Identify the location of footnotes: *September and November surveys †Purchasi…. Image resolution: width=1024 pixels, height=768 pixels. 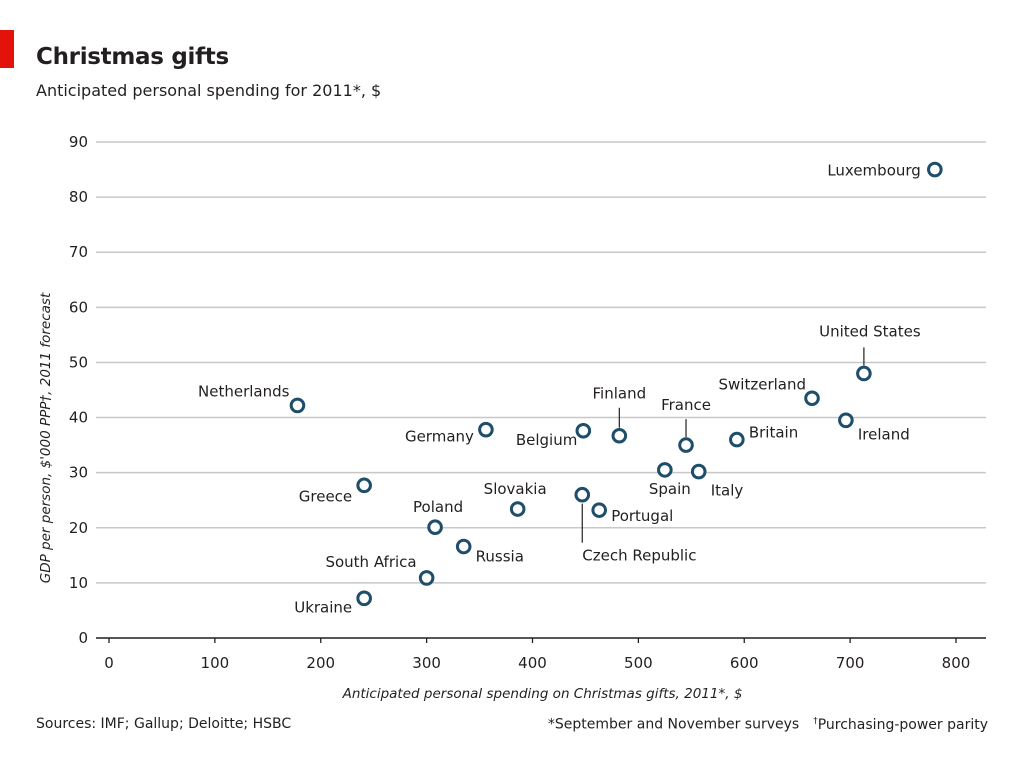
(768, 724).